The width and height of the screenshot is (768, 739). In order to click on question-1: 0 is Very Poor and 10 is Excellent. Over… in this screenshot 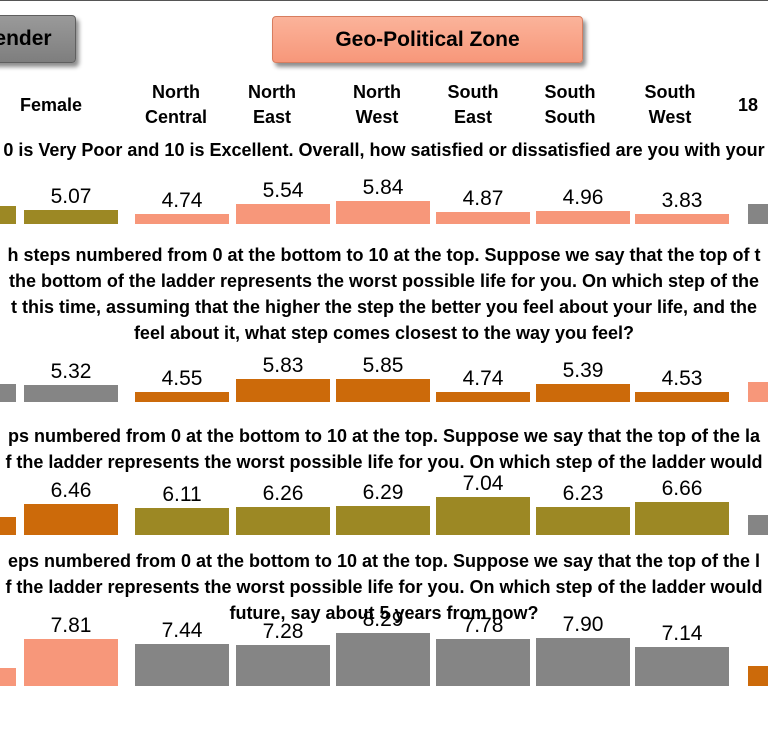, I will do `click(384, 150)`.